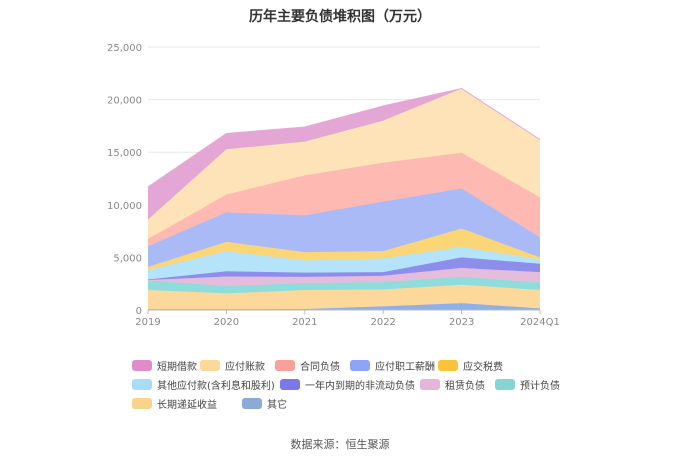 The image size is (680, 460). I want to click on area-其他应付款(含利息和股利), so click(344, 263).